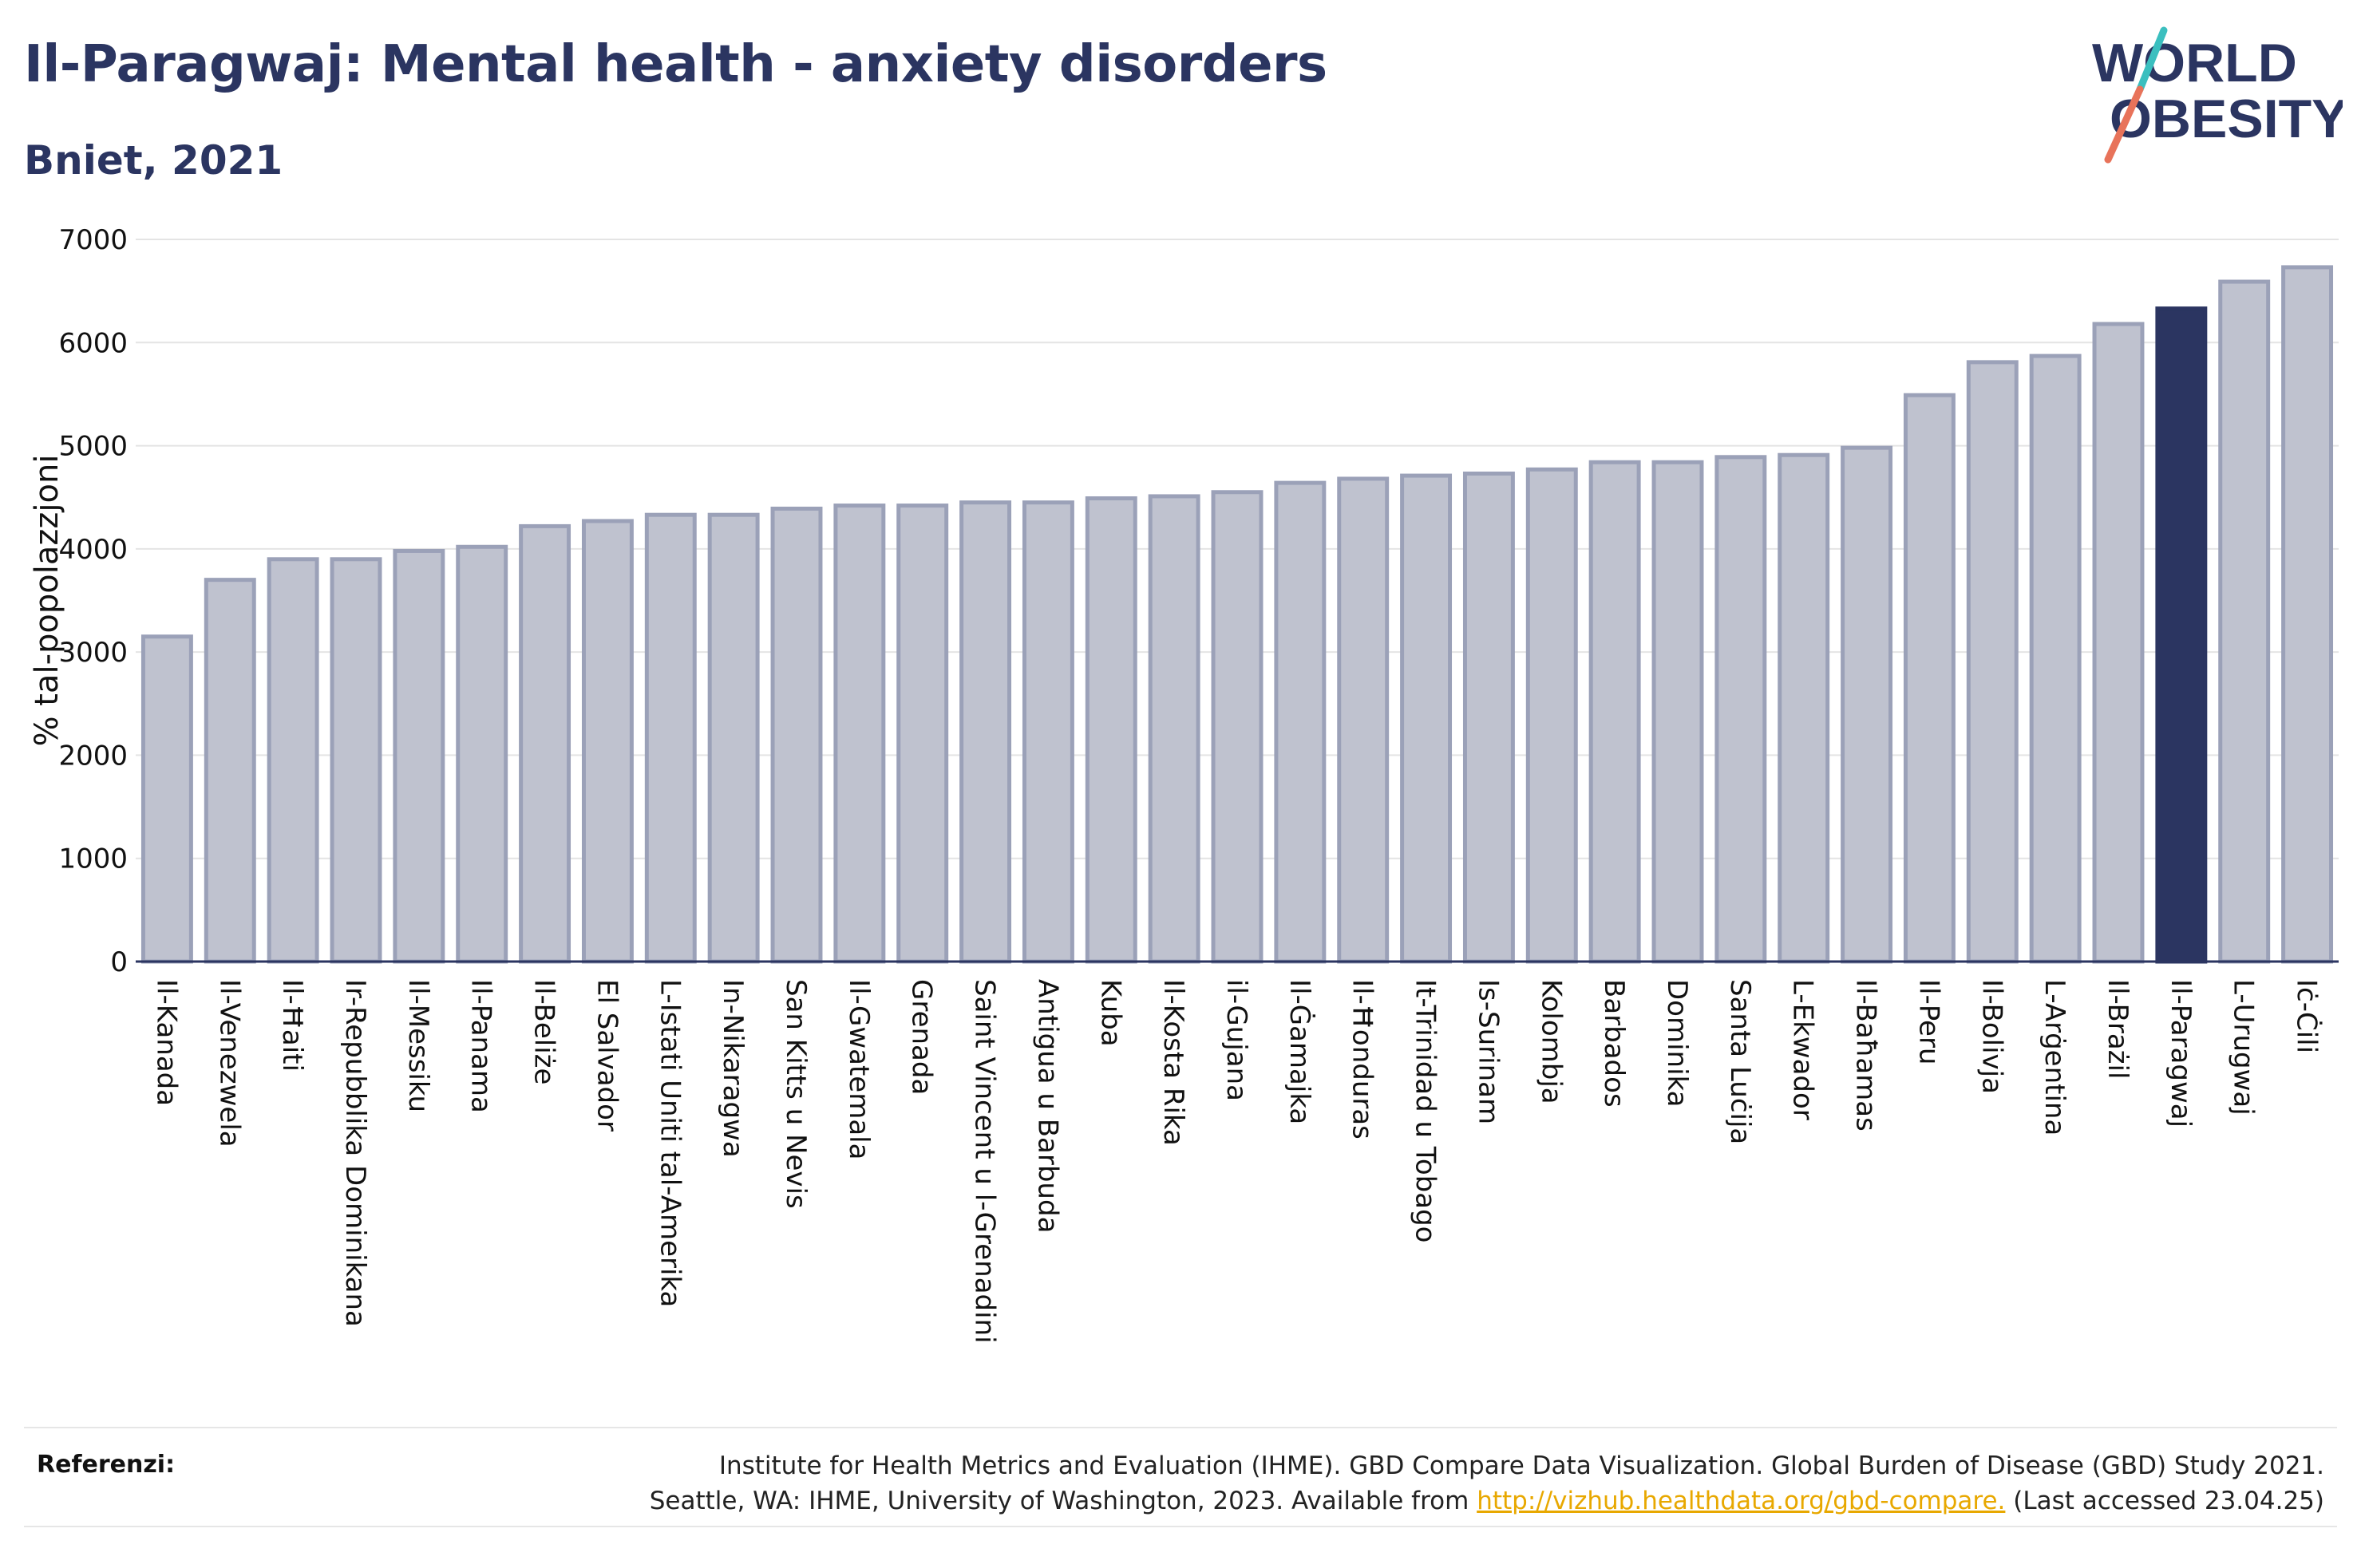  I want to click on x-tick-label: Saint Vincent u l-Grenadini, so click(985, 1161).